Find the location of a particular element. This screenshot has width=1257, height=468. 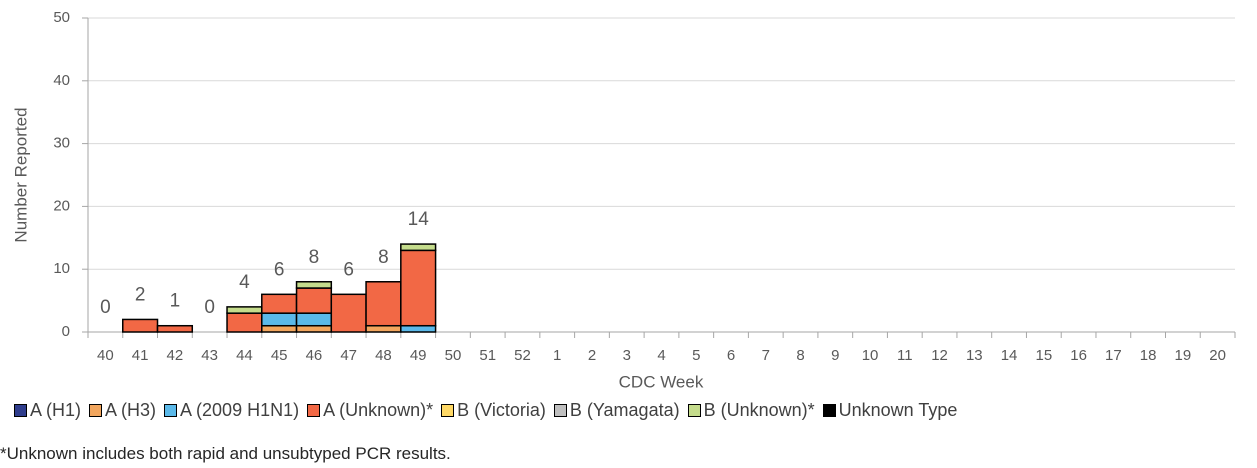

x-tick-label: 9 is located at coordinates (835, 355).